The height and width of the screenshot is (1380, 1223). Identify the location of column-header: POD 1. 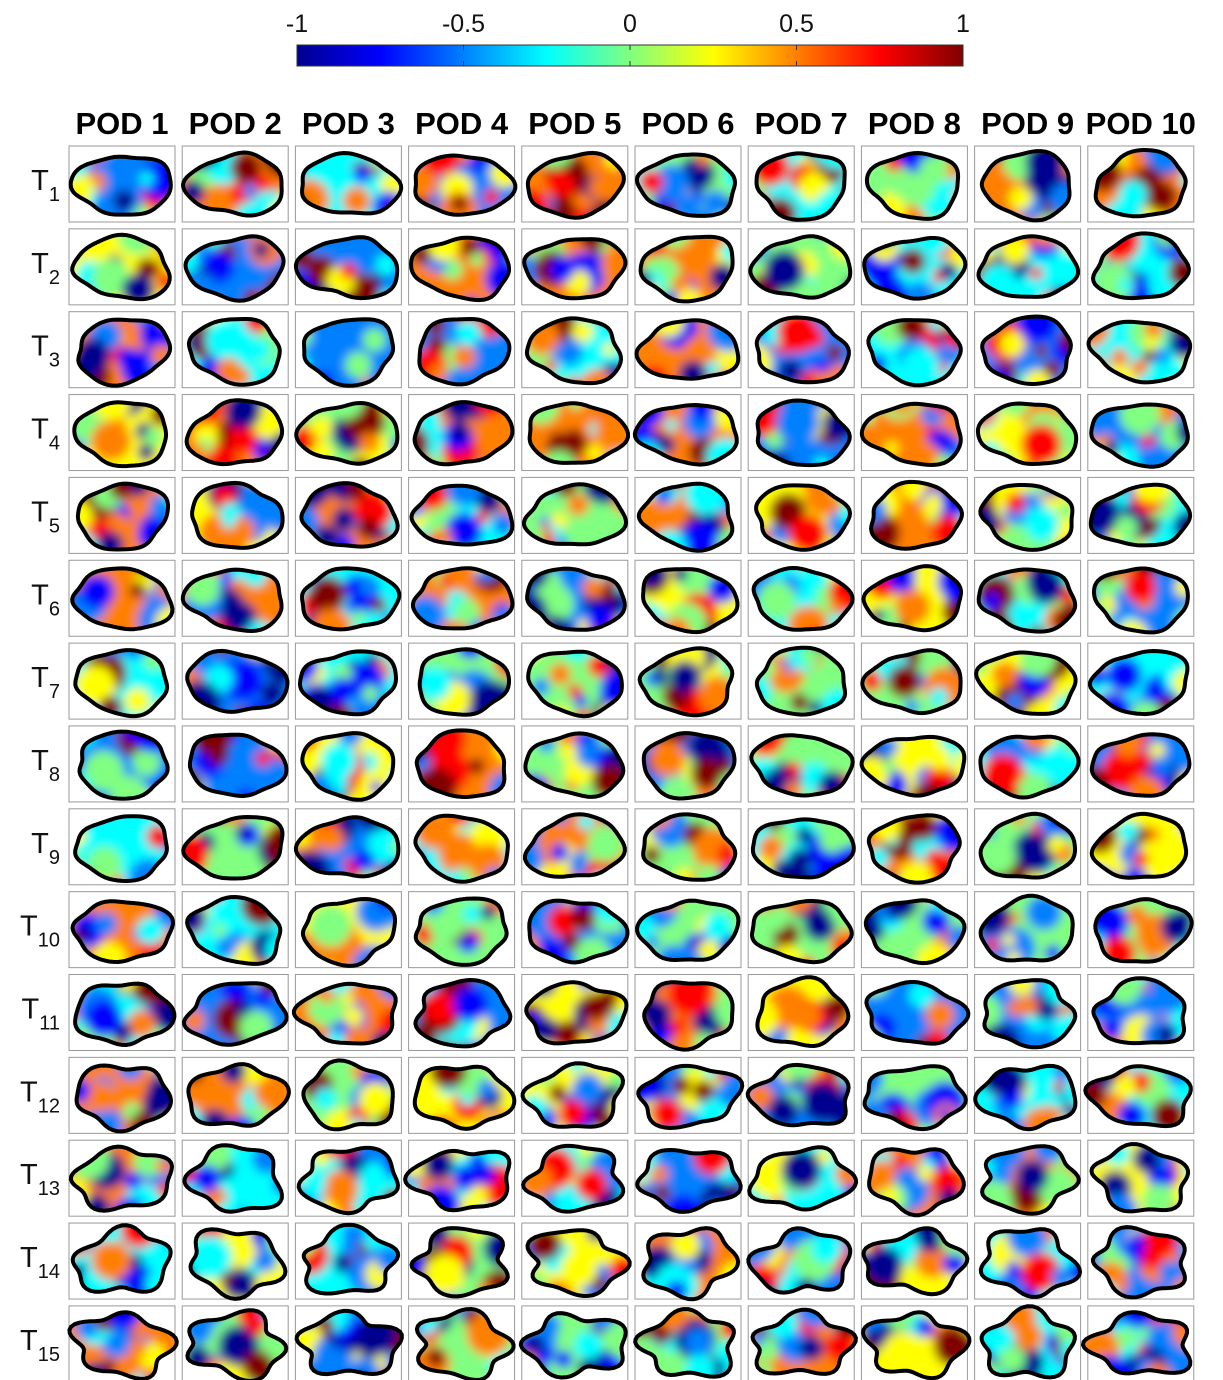
(121, 123).